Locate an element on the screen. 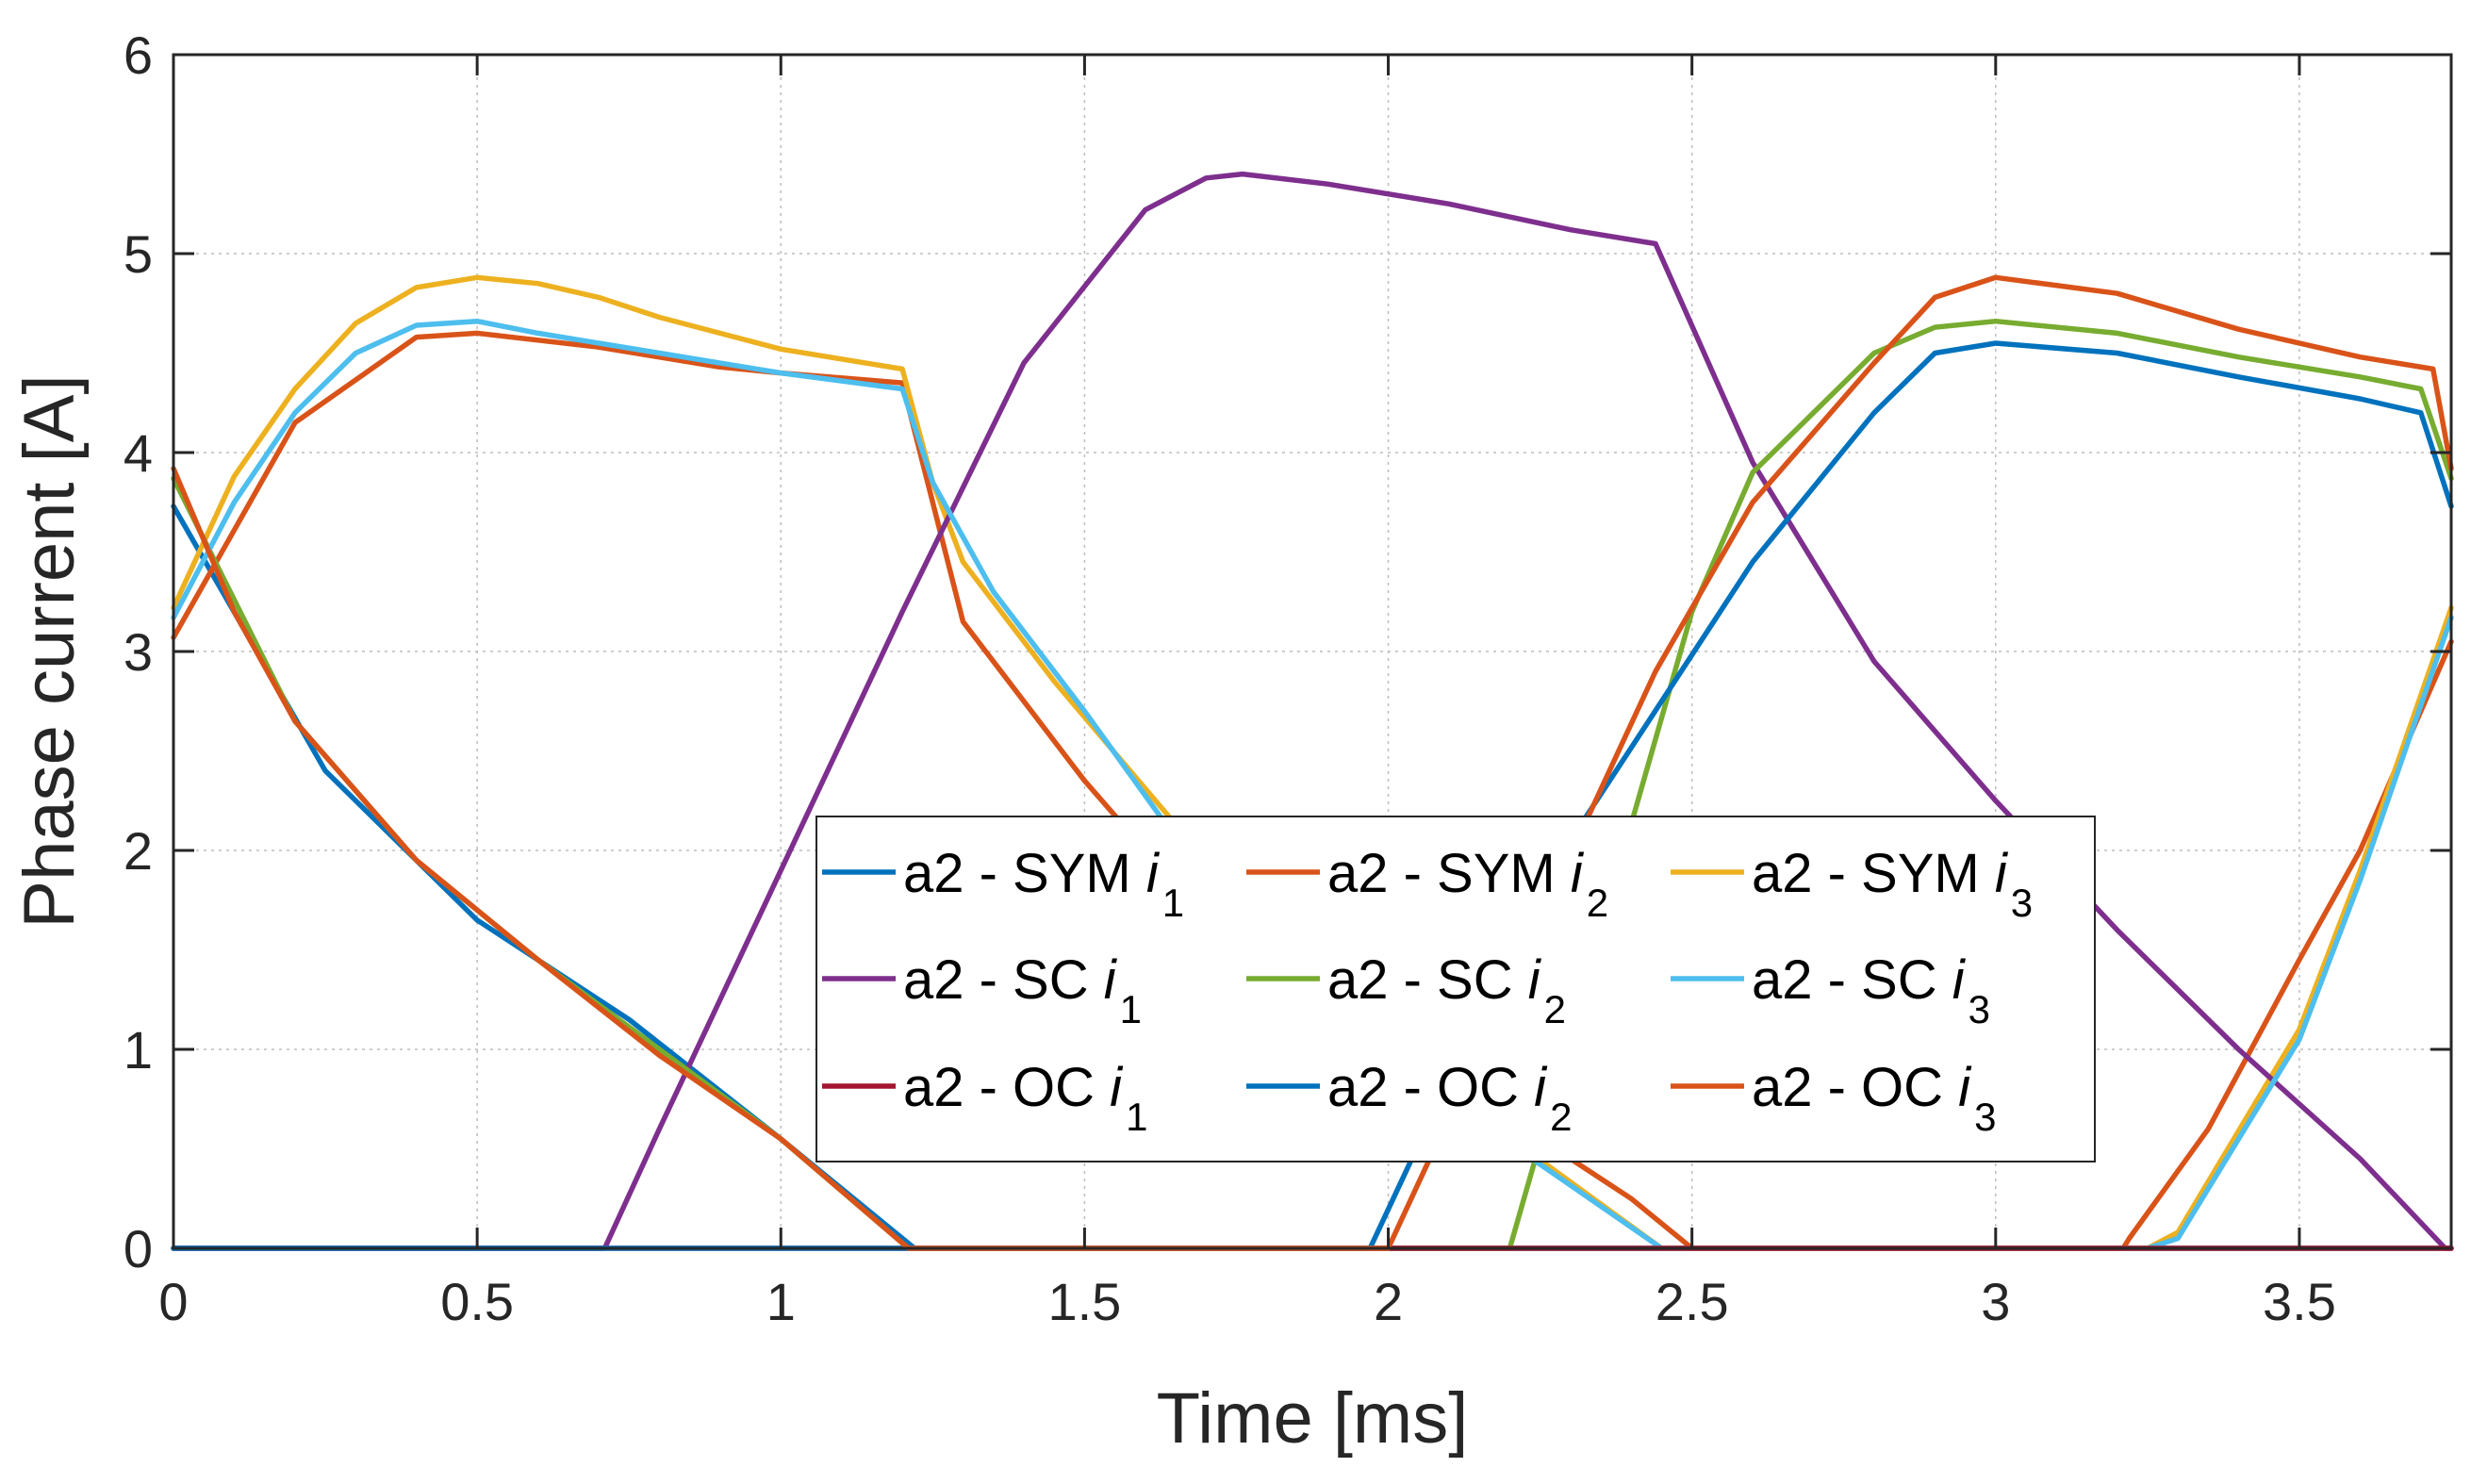 The width and height of the screenshot is (2471, 1484). y-tick-label-1: 1 is located at coordinates (138, 1050).